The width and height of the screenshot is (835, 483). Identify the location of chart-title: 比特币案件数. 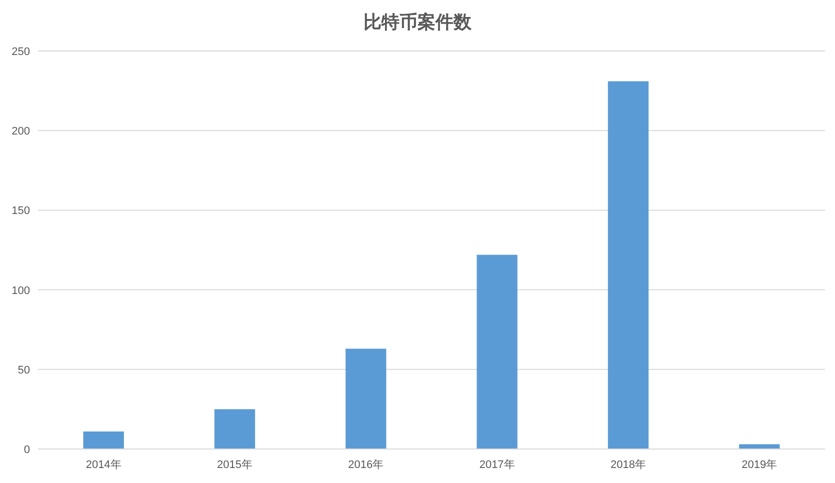
(418, 22).